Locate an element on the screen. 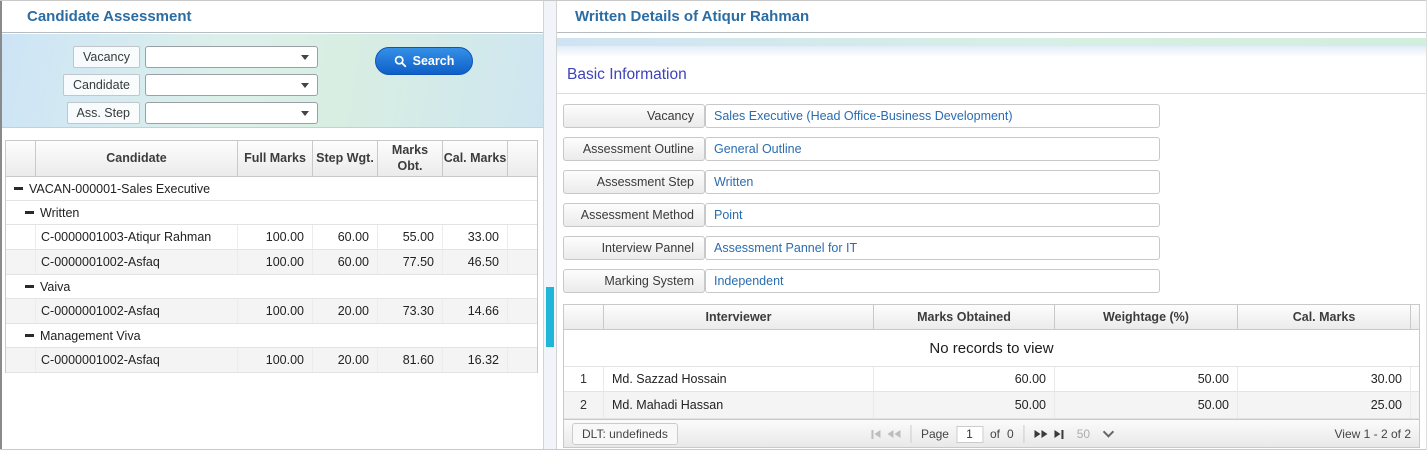 The height and width of the screenshot is (450, 1427). left-titlebar: Candidate Assessment is located at coordinates (271, 16).